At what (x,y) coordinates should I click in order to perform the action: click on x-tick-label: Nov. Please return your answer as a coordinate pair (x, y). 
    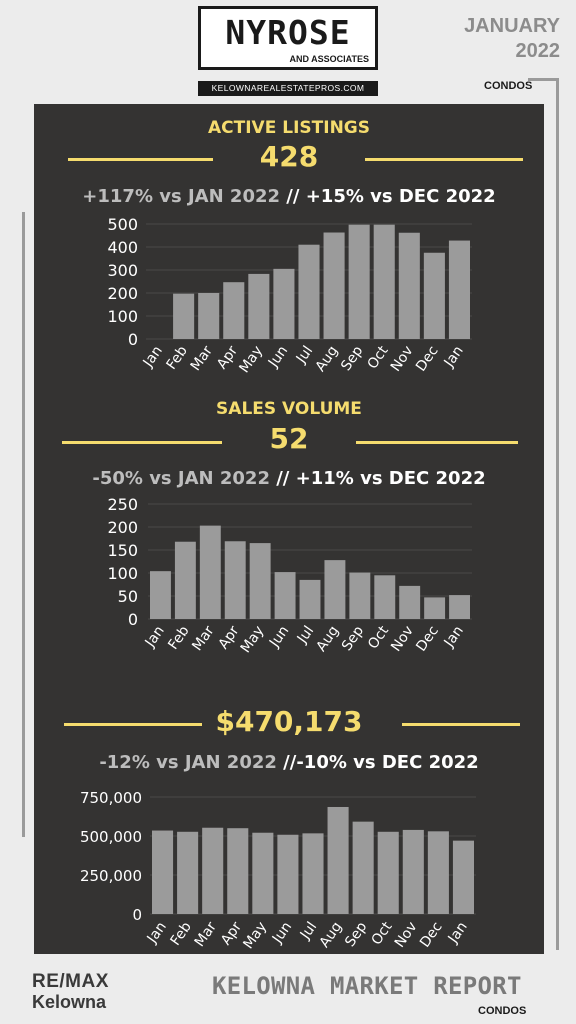
    Looking at the image, I should click on (402, 359).